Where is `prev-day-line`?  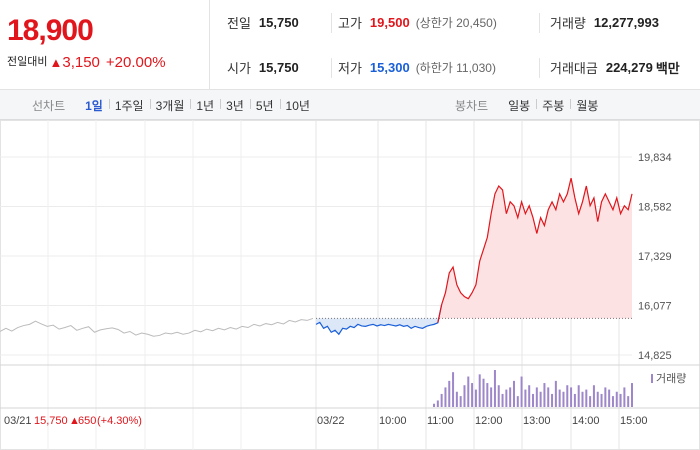 prev-day-line is located at coordinates (157, 327).